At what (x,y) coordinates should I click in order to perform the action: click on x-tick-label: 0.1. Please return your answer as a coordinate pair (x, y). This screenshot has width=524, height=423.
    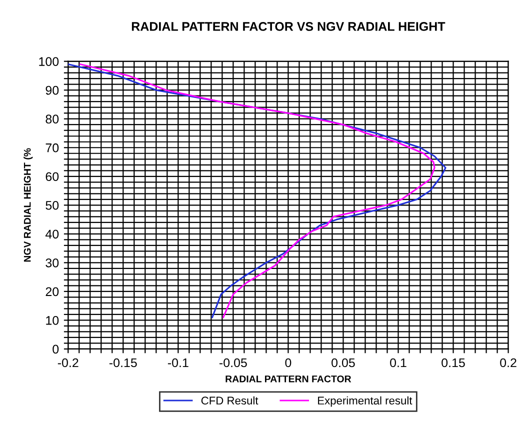
    Looking at the image, I should click on (398, 363).